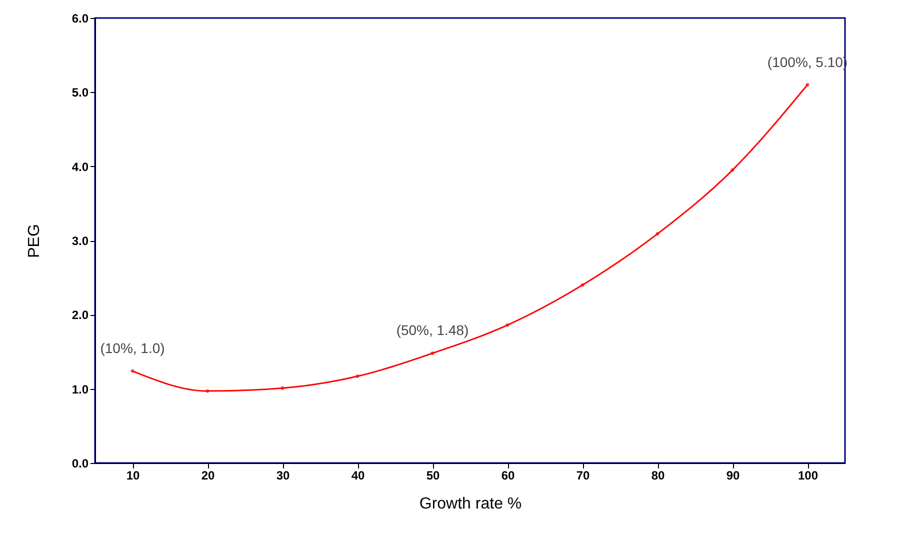  I want to click on x-tick-label: 90, so click(733, 475).